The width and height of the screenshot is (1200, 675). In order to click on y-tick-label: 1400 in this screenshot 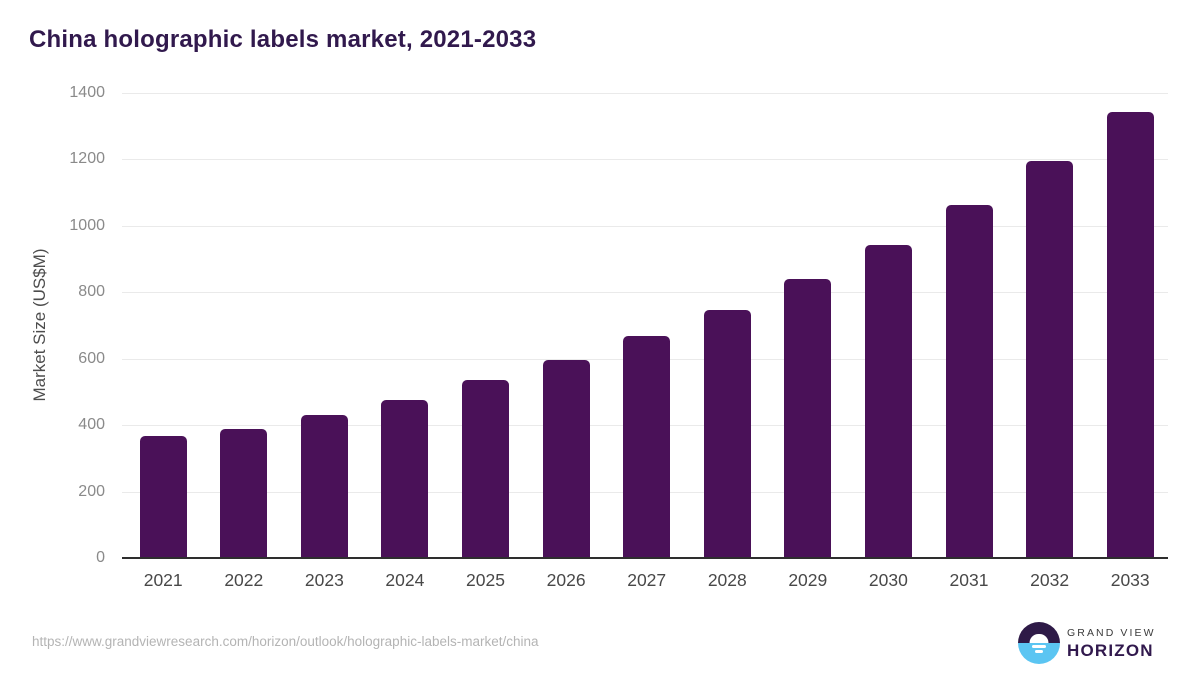, I will do `click(87, 92)`.